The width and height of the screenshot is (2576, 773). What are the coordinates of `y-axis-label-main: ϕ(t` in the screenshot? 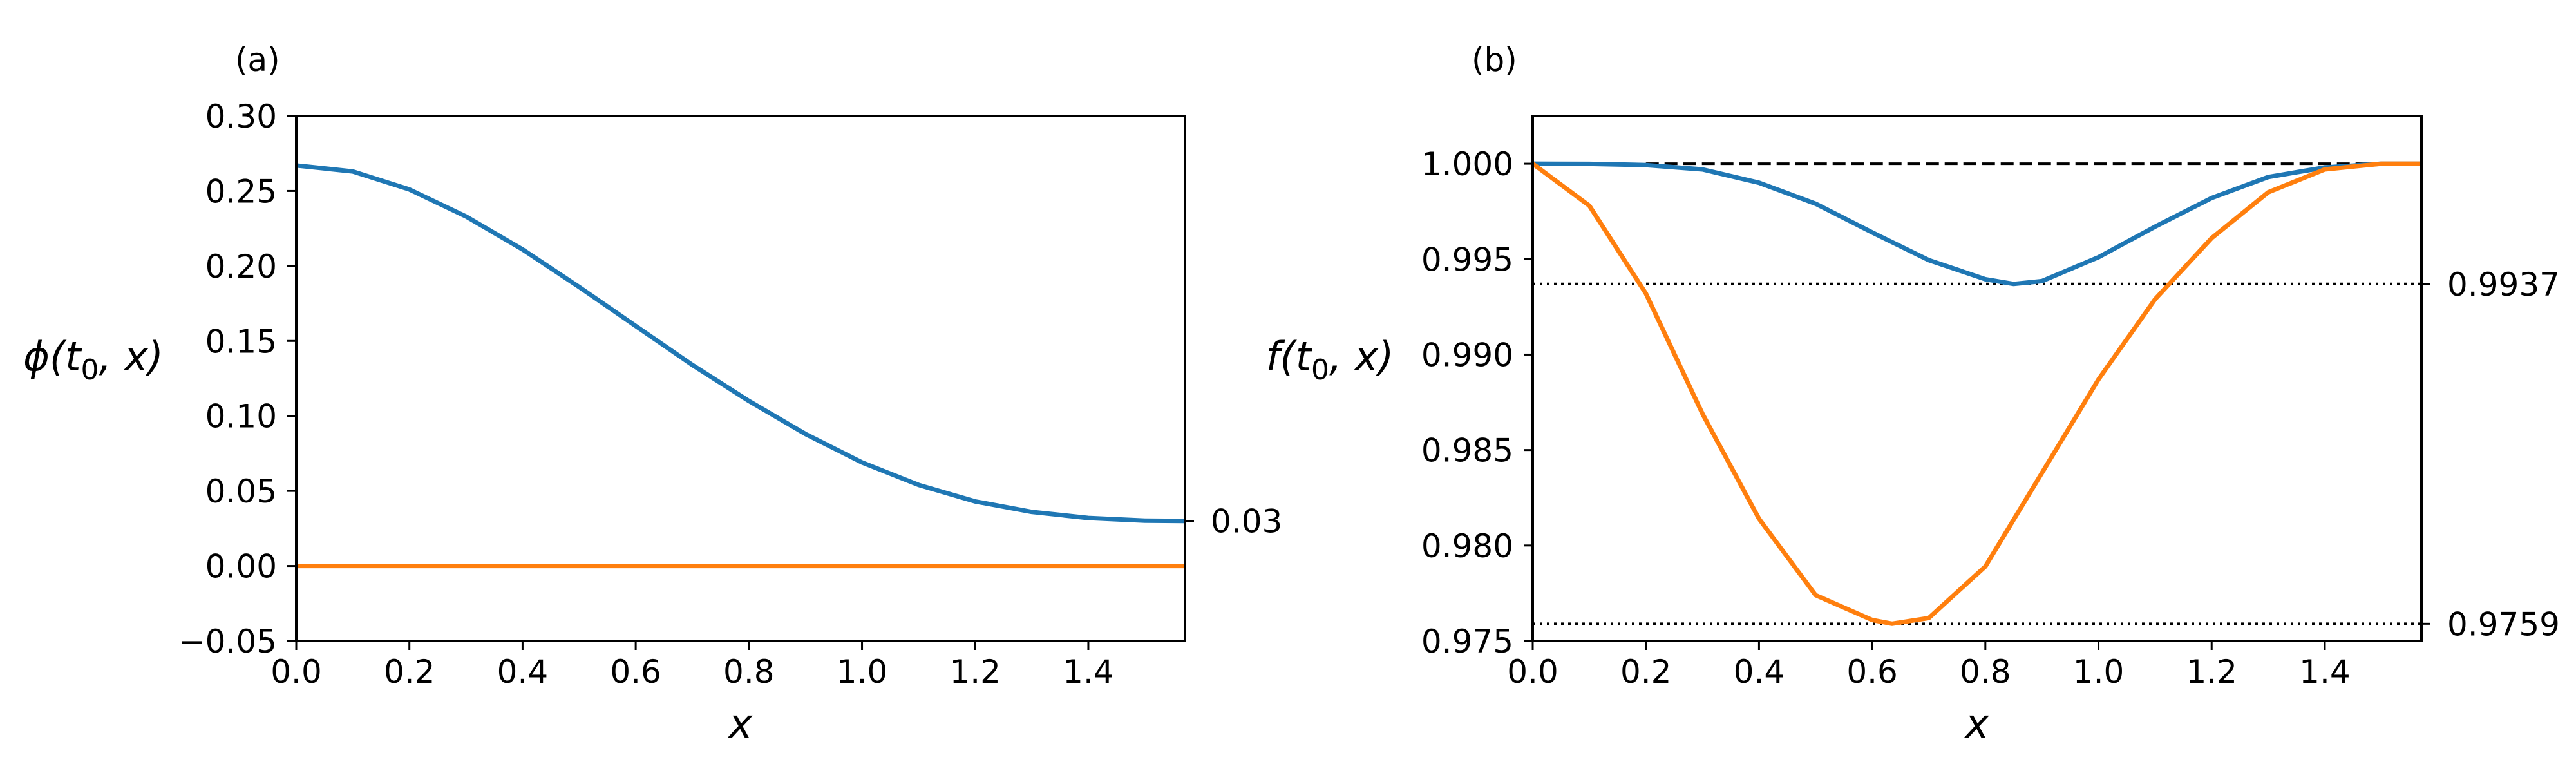 It's located at (52, 356).